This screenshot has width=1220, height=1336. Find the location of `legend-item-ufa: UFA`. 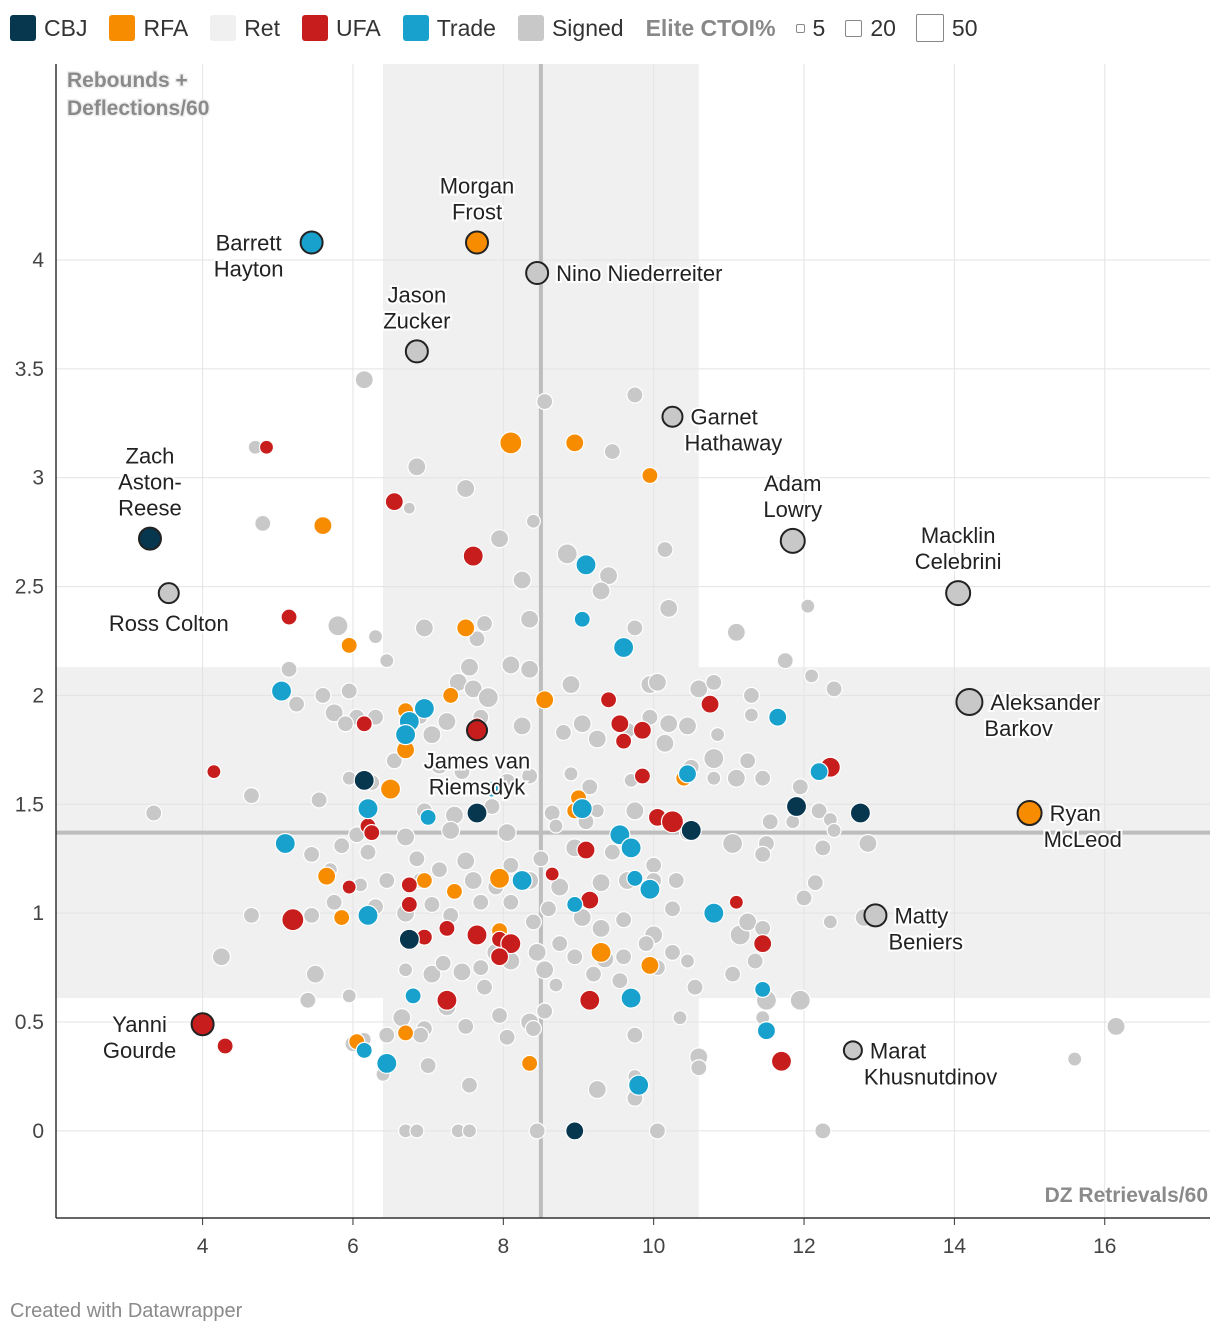

legend-item-ufa: UFA is located at coordinates (341, 28).